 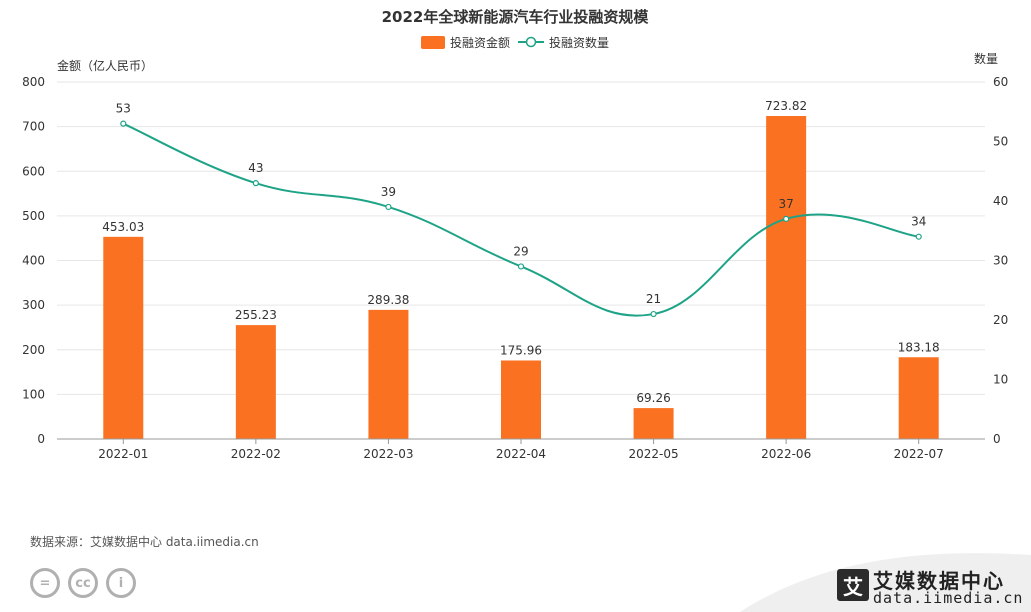 What do you see at coordinates (41, 439) in the screenshot?
I see `y-left-tick-label: 0` at bounding box center [41, 439].